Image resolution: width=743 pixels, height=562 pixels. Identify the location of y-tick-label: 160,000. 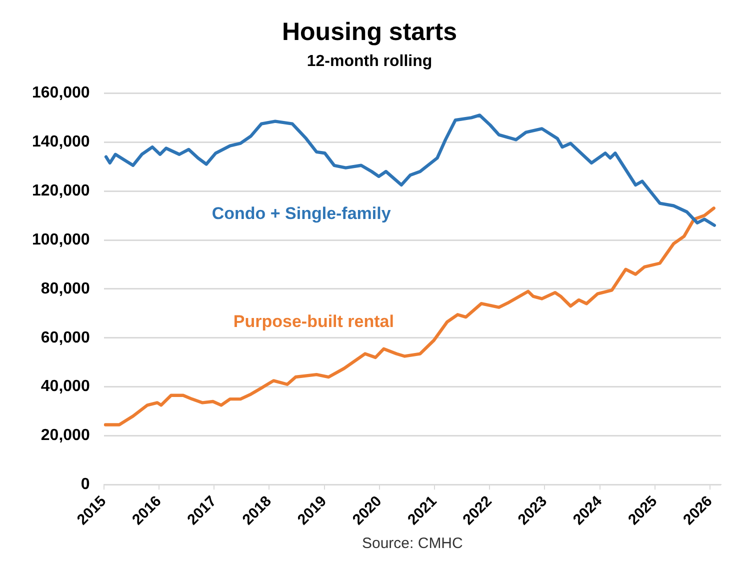
(61, 93).